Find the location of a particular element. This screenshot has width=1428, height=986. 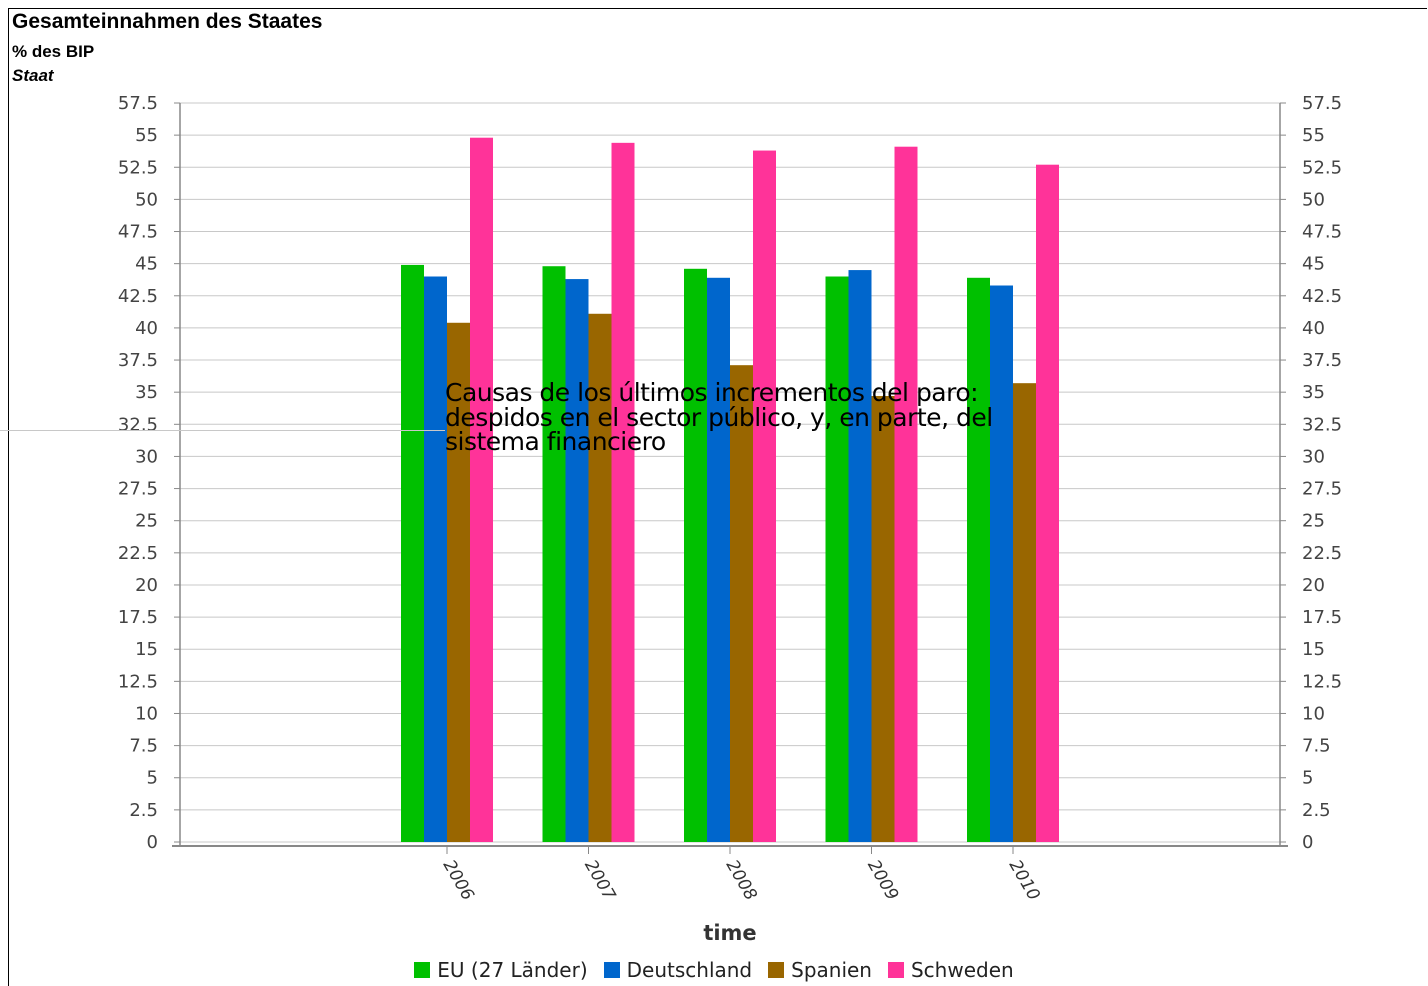

chart-legend: EU (27 Länder) Deutschland Spanien Schweden is located at coordinates (714, 970).